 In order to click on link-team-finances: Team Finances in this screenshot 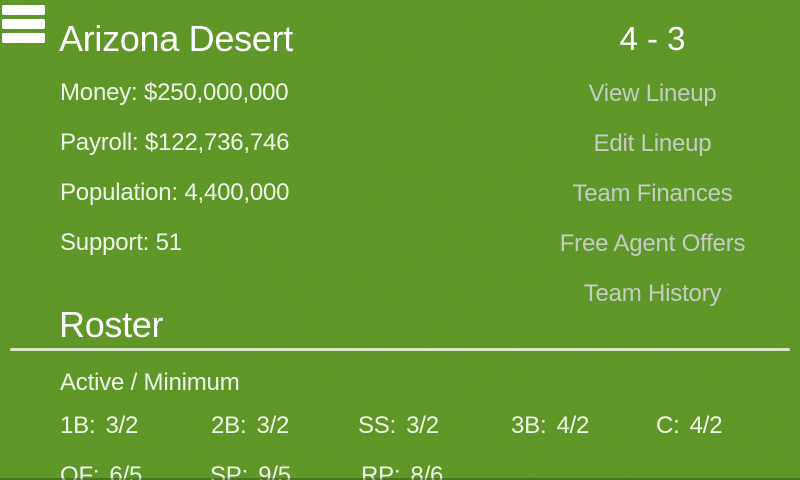, I will do `click(652, 193)`.